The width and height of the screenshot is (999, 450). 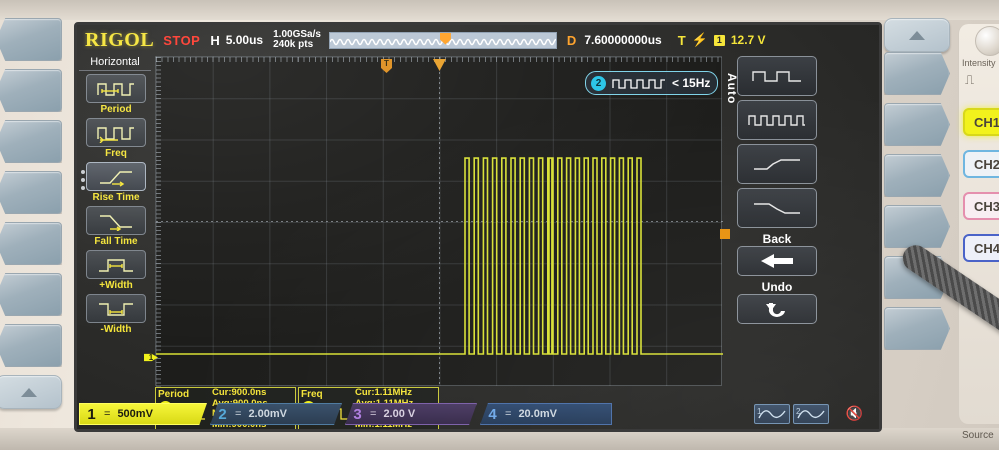 I want to click on speaker-mute-icon: 🔇, so click(x=854, y=413).